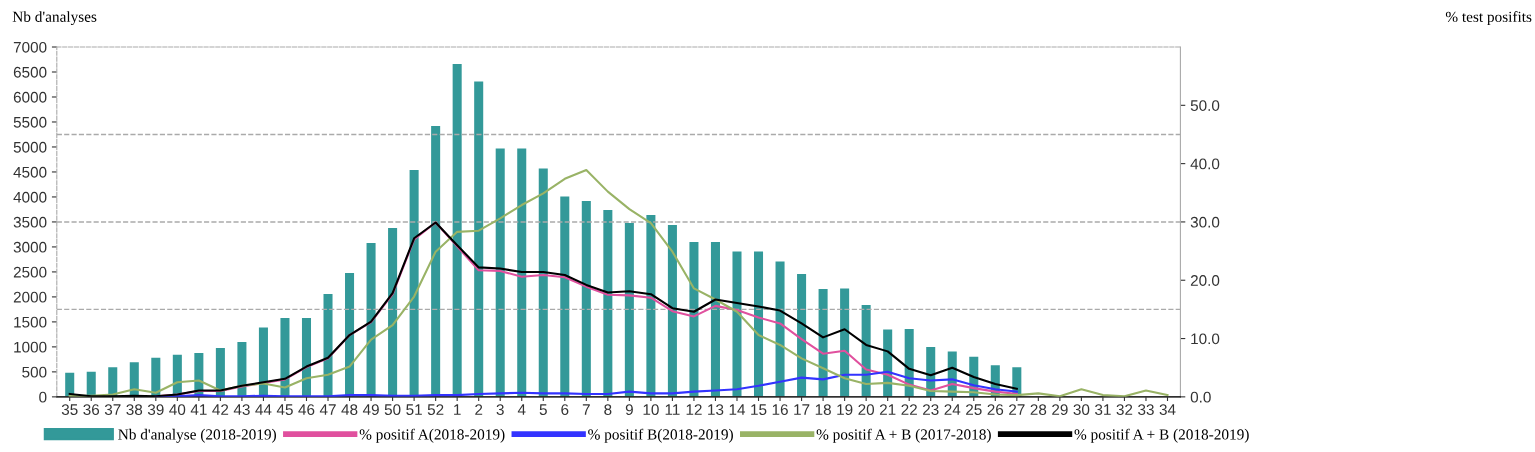  I want to click on x-tick-label: 1, so click(457, 409).